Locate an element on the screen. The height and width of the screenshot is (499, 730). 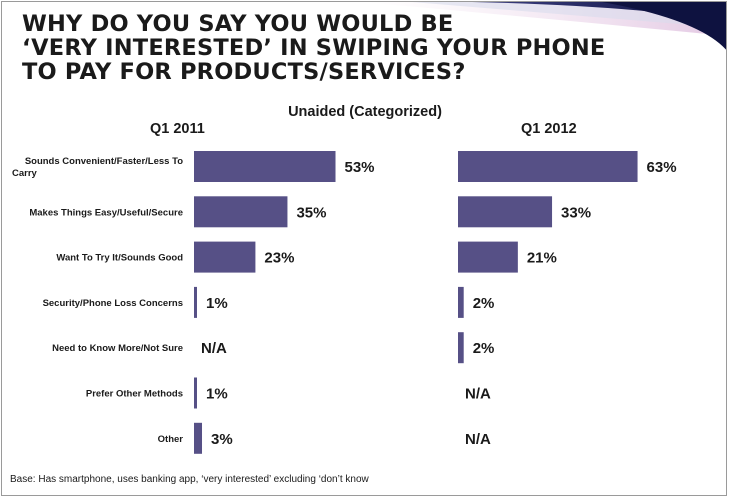
category-label: Sounds Convenient/Faster/Less To Carry is located at coordinates (97, 167).